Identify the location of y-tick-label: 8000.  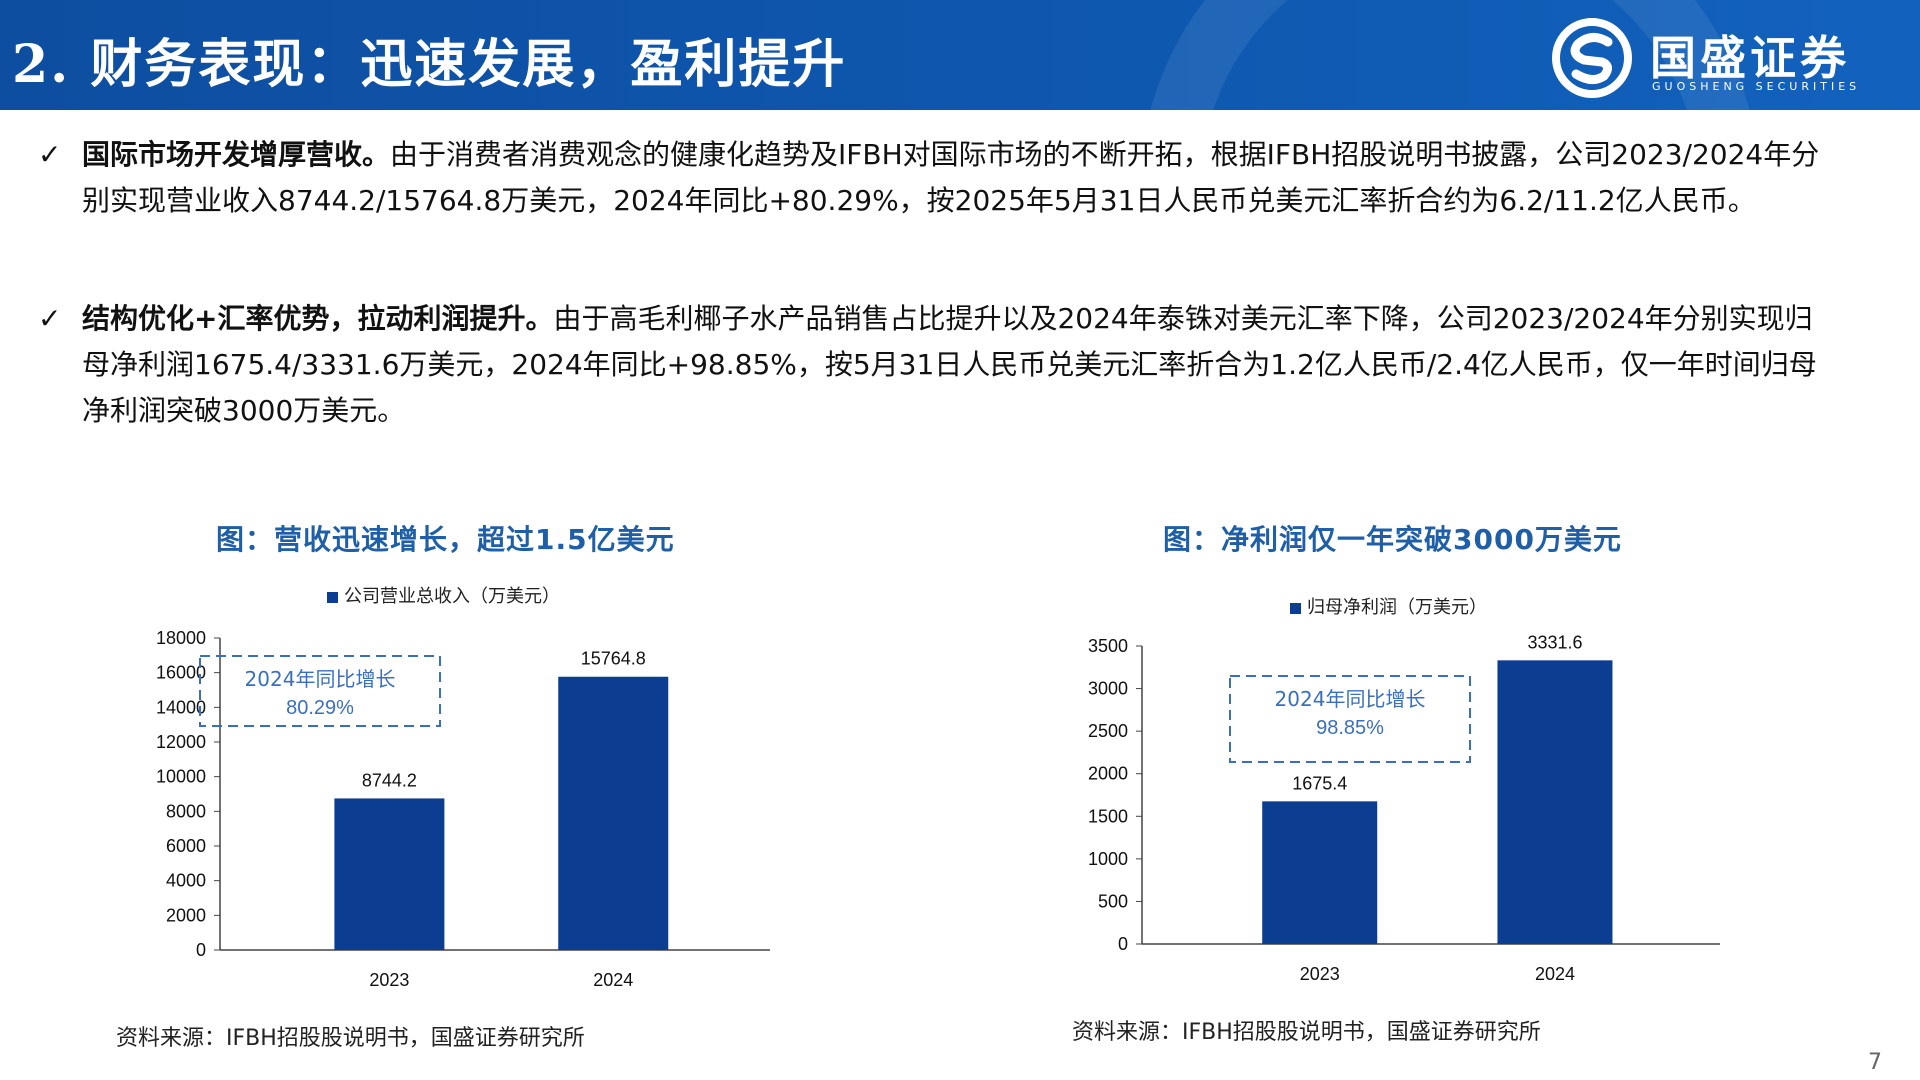
(186, 811).